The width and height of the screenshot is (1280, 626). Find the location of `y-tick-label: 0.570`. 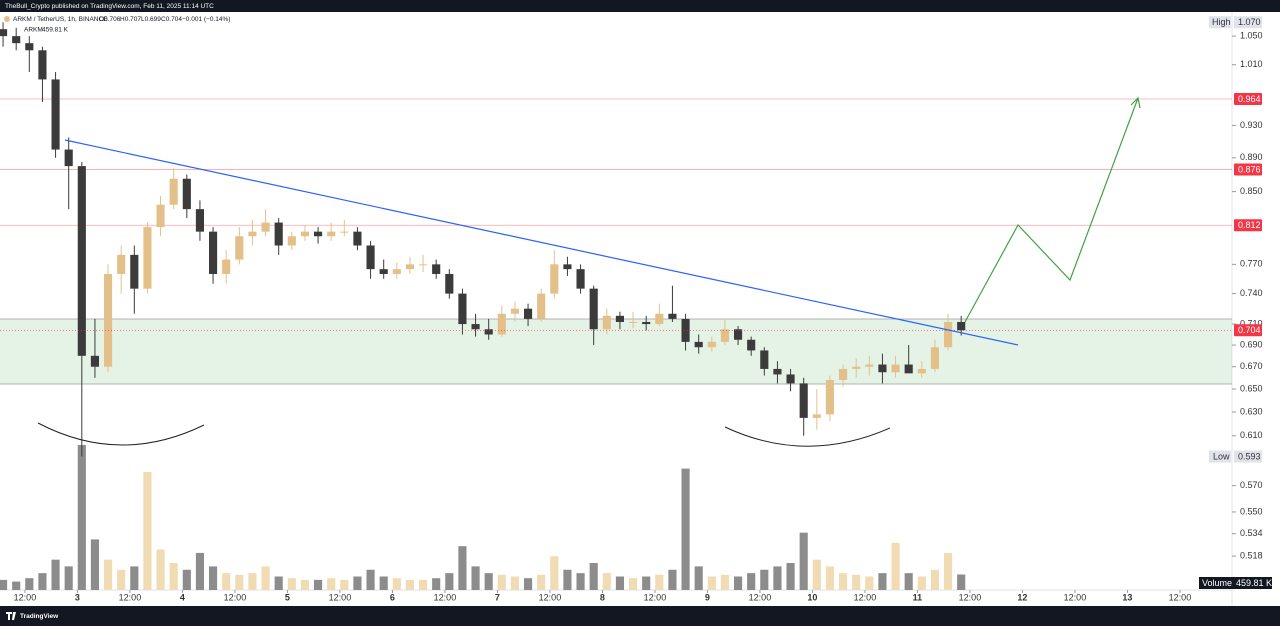

y-tick-label: 0.570 is located at coordinates (1251, 485).